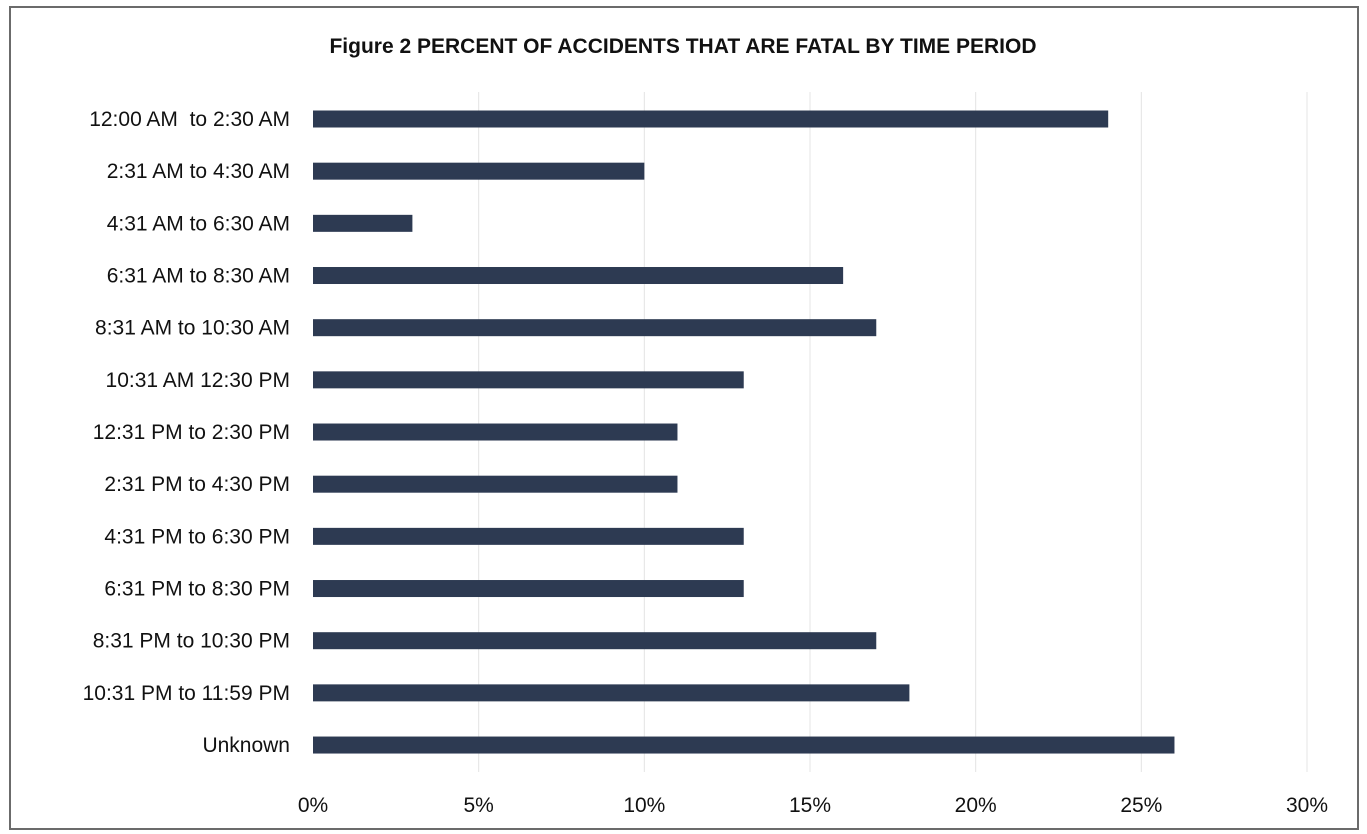 This screenshot has width=1367, height=834. Describe the element at coordinates (246, 745) in the screenshot. I see `category-label: Unknown` at that location.